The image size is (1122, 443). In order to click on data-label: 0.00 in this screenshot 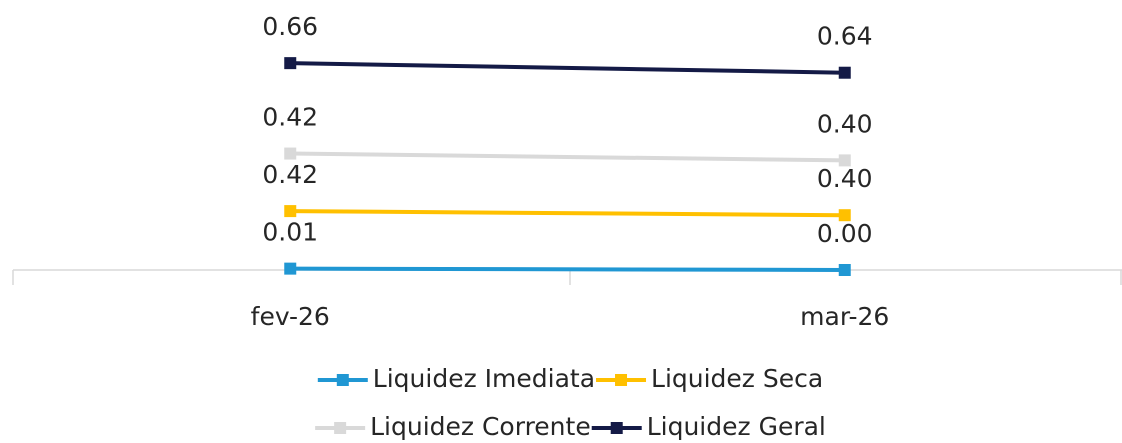, I will do `click(845, 233)`.